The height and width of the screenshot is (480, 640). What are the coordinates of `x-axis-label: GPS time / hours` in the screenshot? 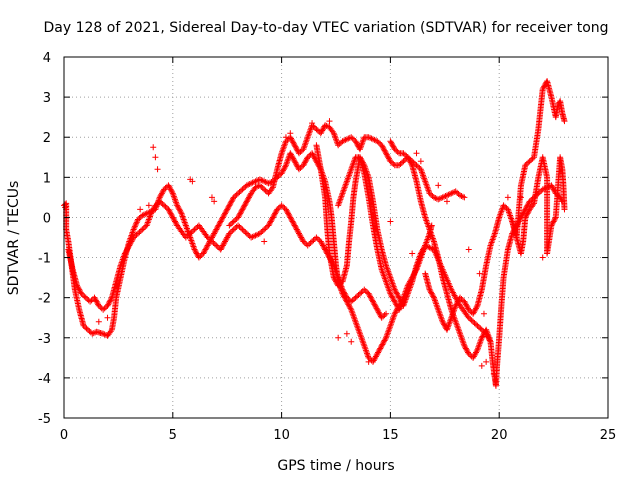 It's located at (335, 466).